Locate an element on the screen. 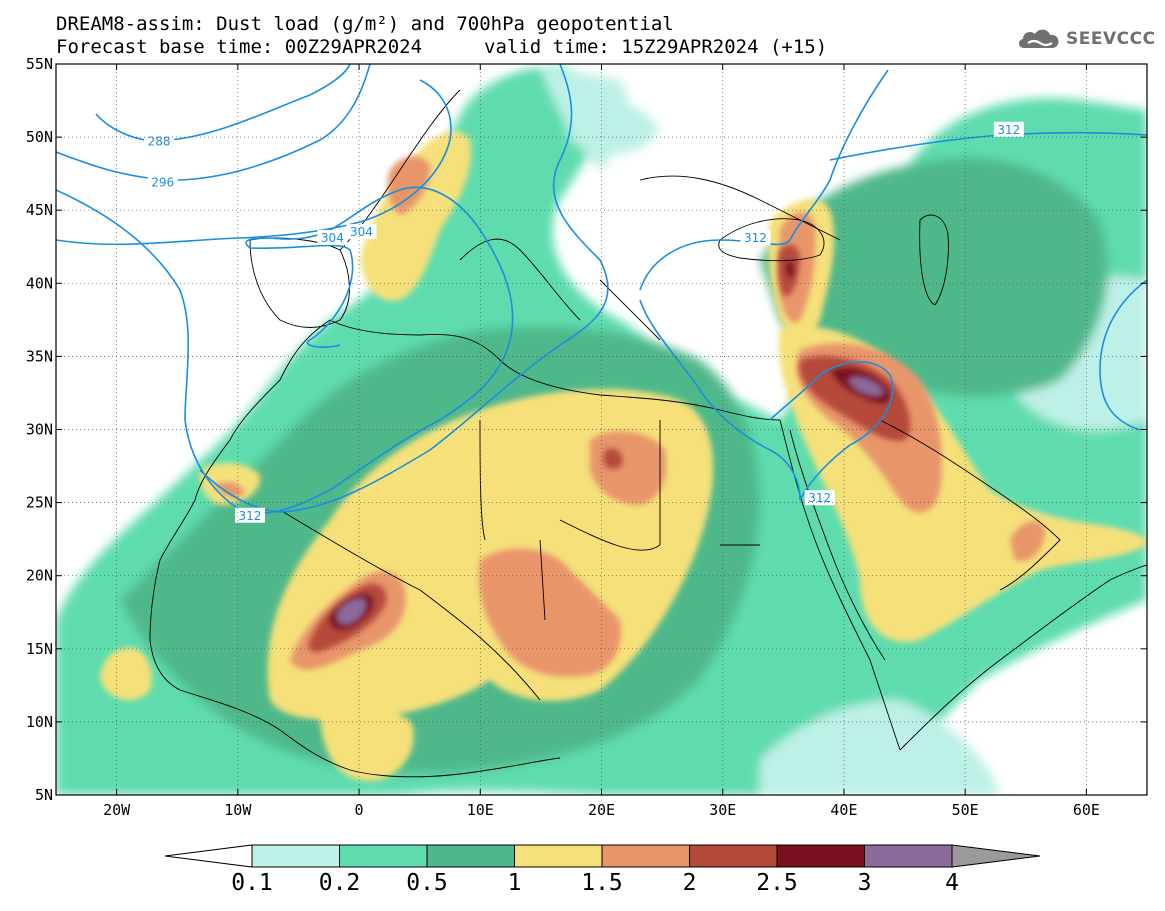  contour-312-east is located at coordinates (766, 285).